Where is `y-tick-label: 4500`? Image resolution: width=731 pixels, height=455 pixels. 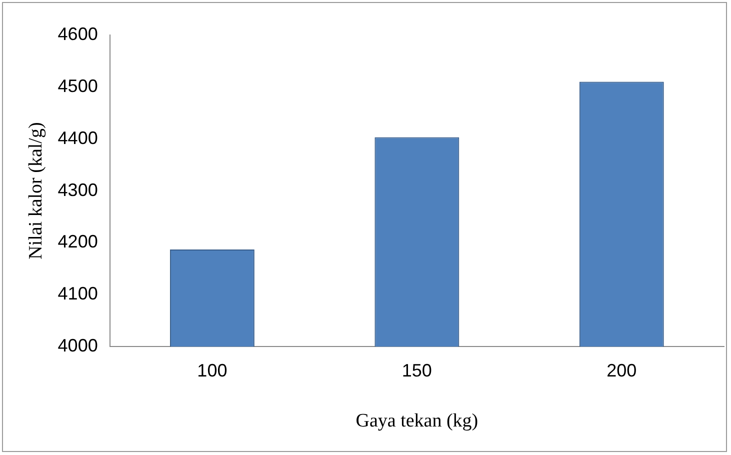 y-tick-label: 4500 is located at coordinates (78, 86).